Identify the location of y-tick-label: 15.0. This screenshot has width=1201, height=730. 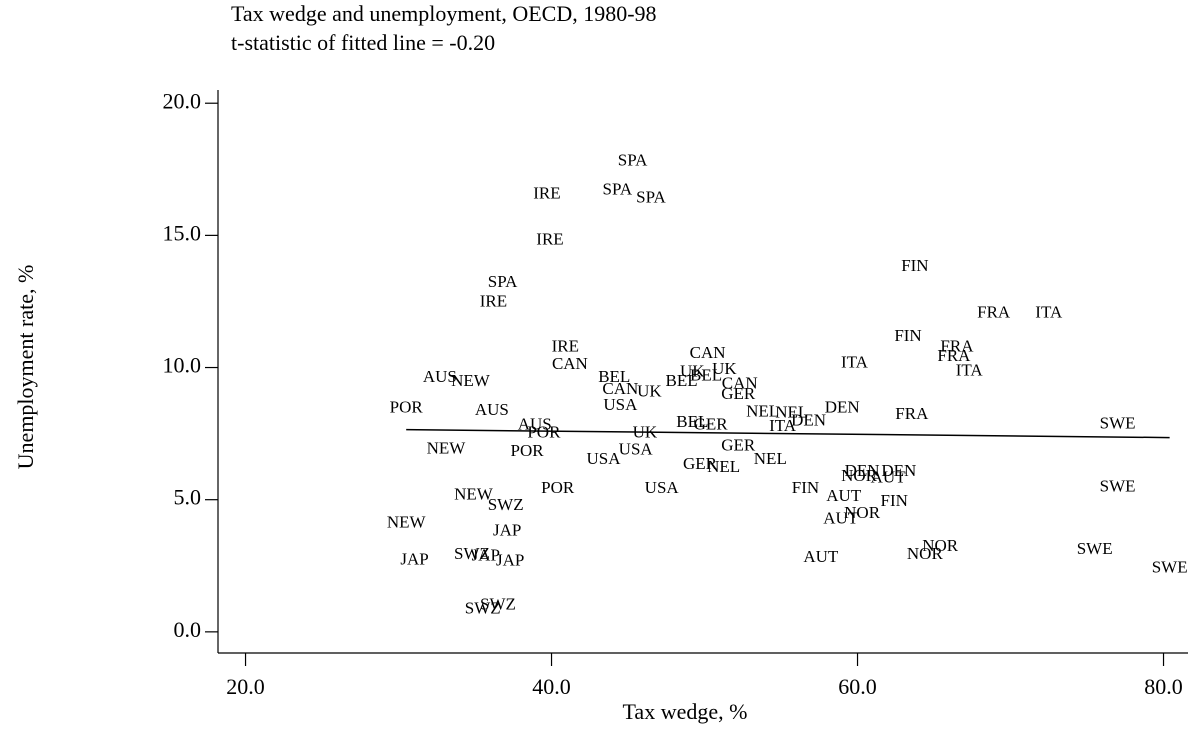
(182, 232).